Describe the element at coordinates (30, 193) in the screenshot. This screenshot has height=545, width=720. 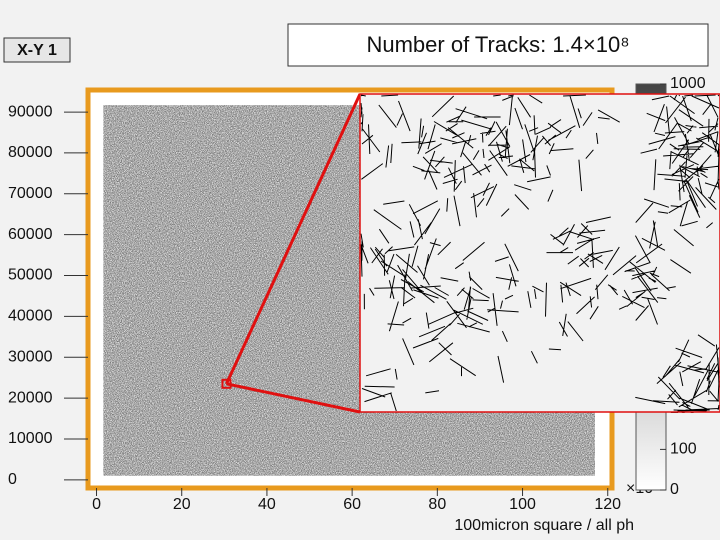
I see `y-tick-label: 70000` at that location.